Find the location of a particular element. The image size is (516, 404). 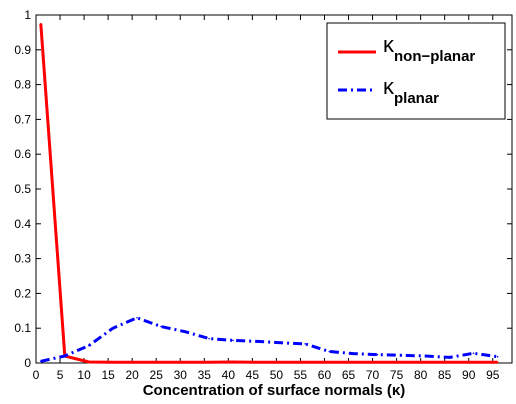

x-tick-label: 5 is located at coordinates (60, 375).